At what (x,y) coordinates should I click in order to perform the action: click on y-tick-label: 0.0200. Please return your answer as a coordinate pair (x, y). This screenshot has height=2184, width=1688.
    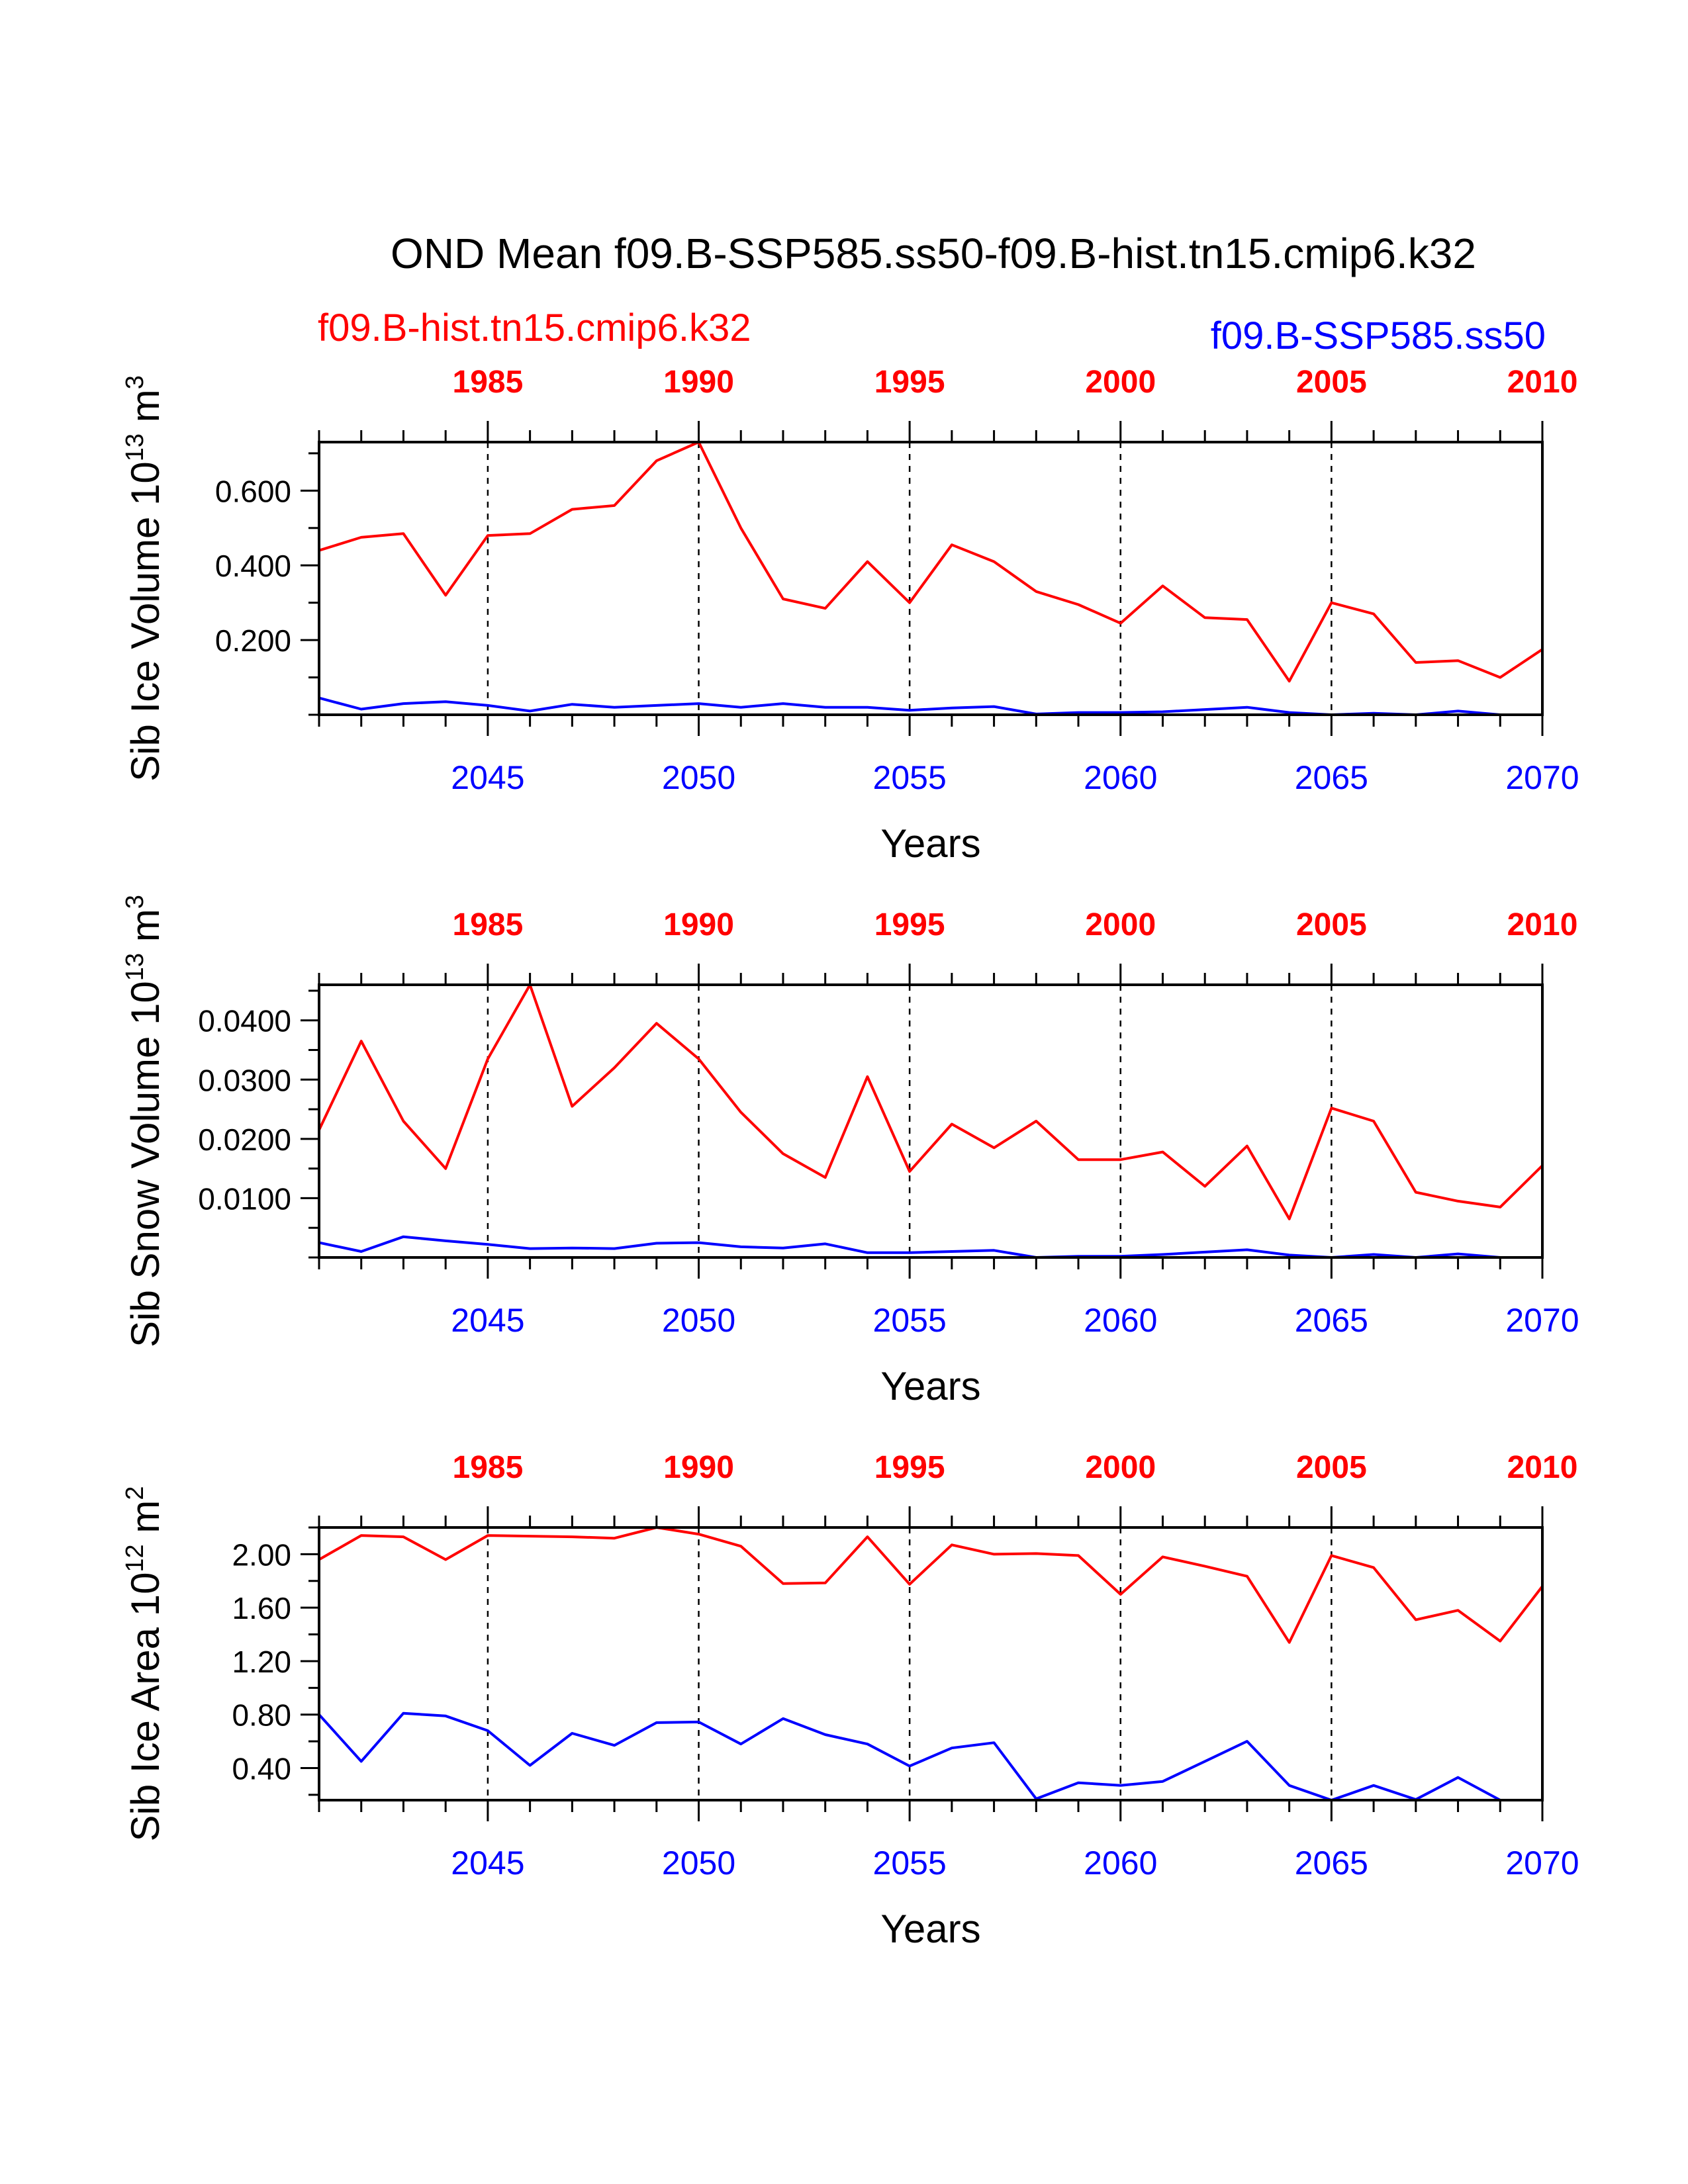
    Looking at the image, I should click on (244, 1139).